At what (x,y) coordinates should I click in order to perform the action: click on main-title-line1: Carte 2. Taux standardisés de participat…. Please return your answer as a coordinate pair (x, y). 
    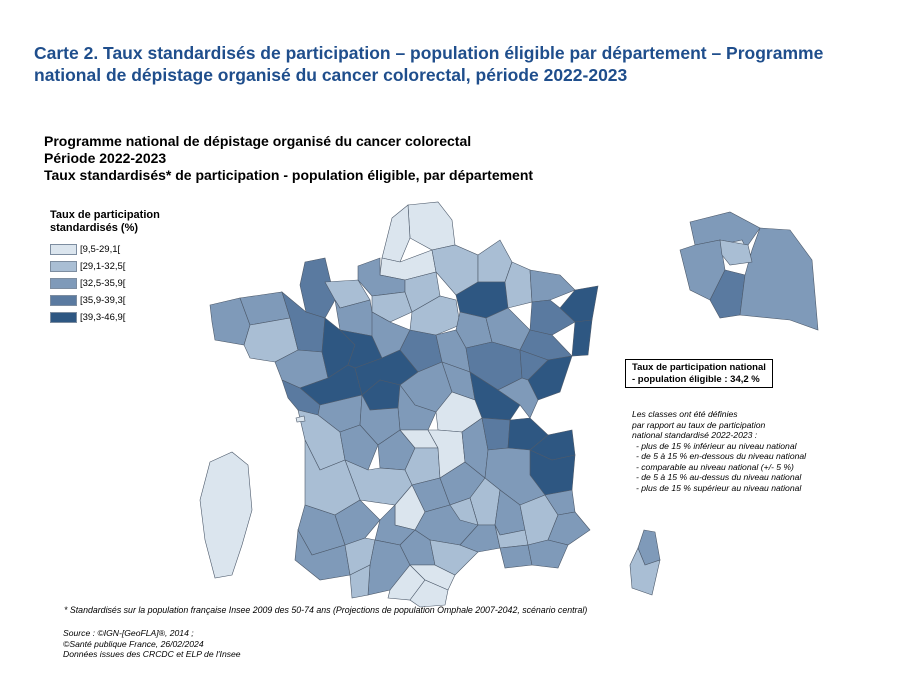
    Looking at the image, I should click on (429, 53).